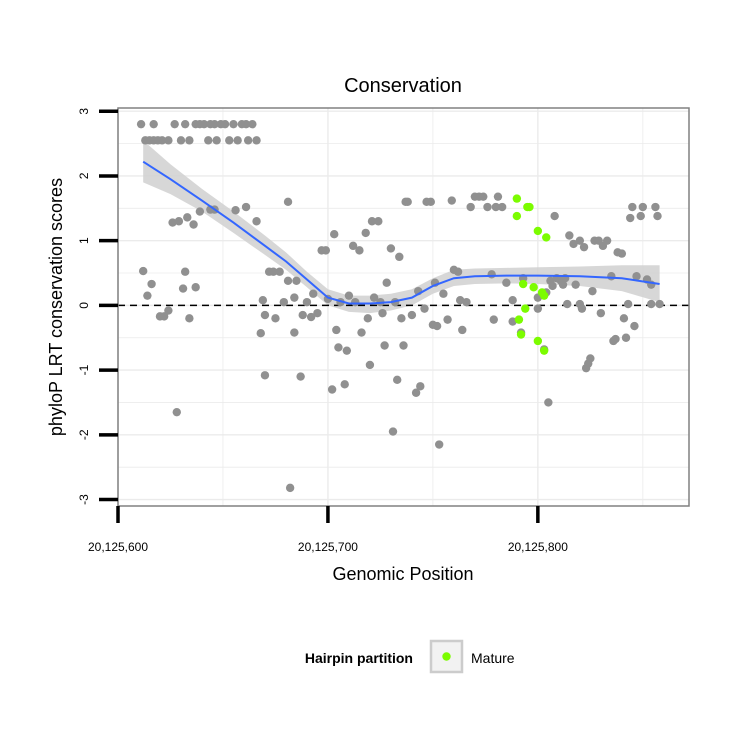 The image size is (750, 750). I want to click on chart-title: Conservation, so click(403, 86).